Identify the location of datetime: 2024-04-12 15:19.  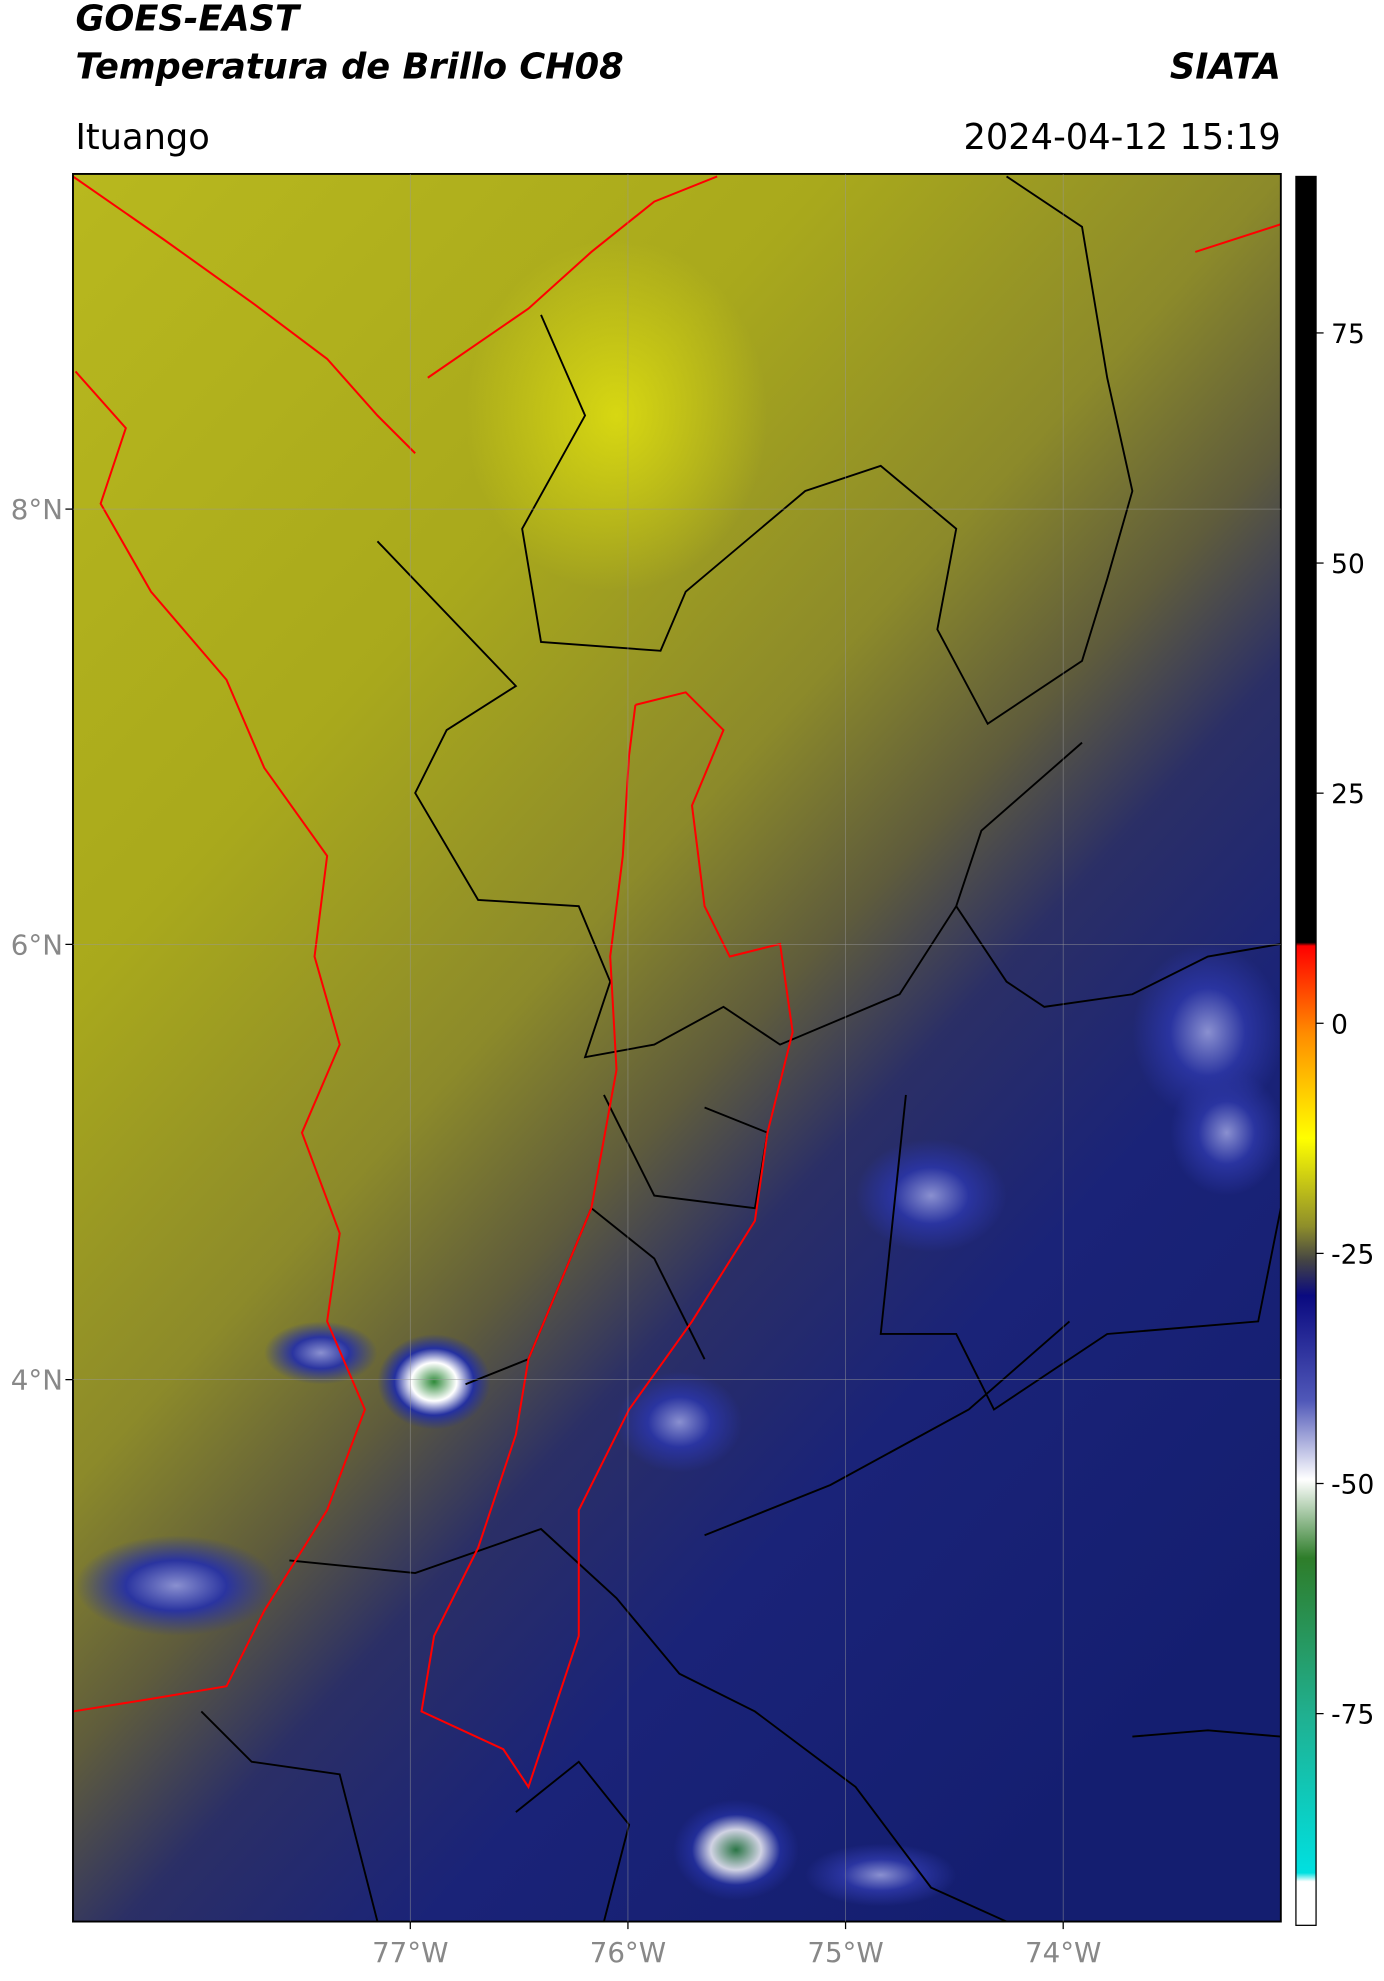
(1121, 137).